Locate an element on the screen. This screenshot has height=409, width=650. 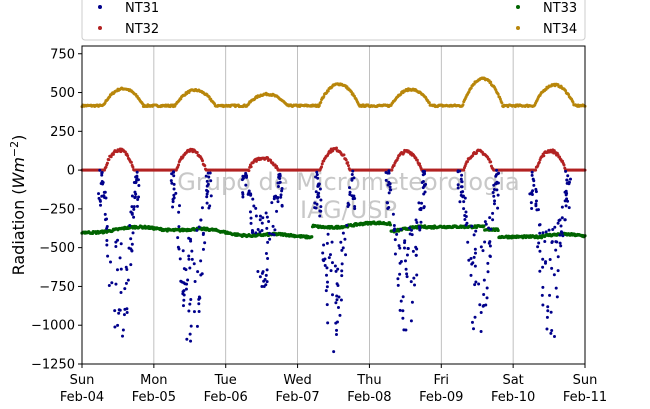
legend-marker is located at coordinates (100, 28).